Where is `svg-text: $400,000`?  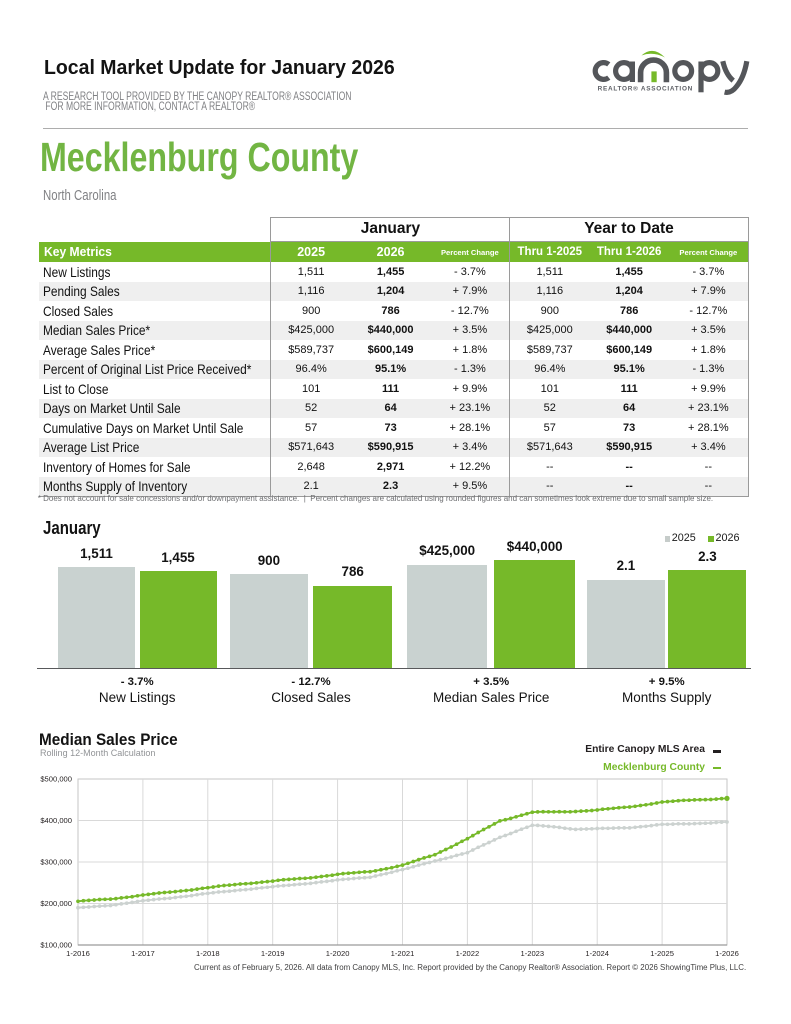 svg-text: $400,000 is located at coordinates (56, 820).